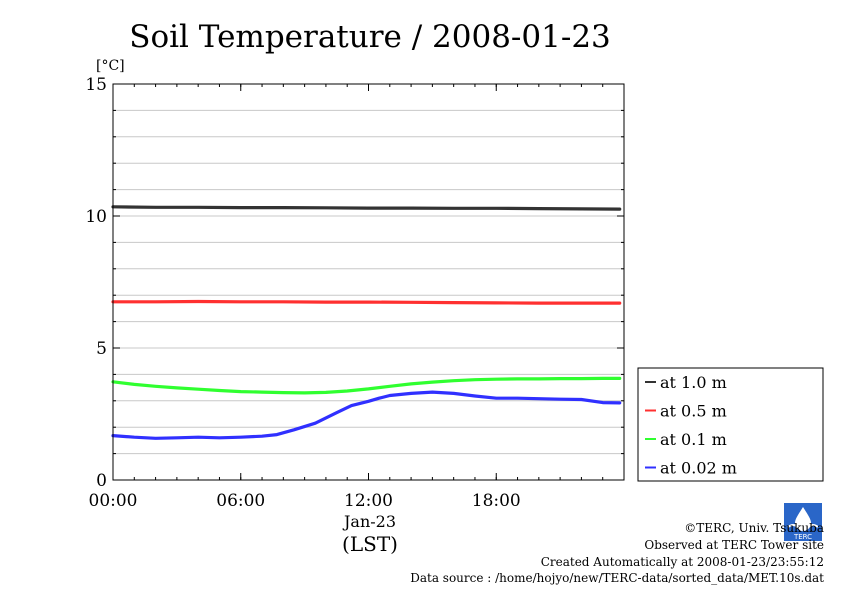 Image resolution: width=842 pixels, height=595 pixels. Describe the element at coordinates (693, 411) in the screenshot. I see `legend-label: at 0.5 m` at that location.